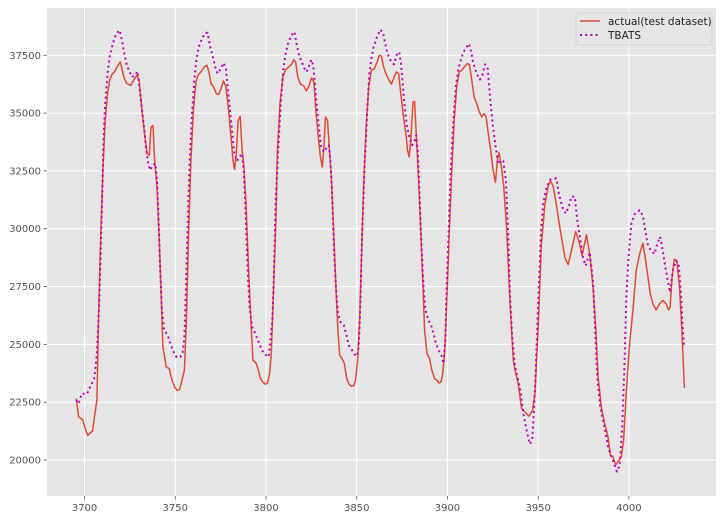 Image resolution: width=722 pixels, height=520 pixels. I want to click on legend-box, so click(644, 29).